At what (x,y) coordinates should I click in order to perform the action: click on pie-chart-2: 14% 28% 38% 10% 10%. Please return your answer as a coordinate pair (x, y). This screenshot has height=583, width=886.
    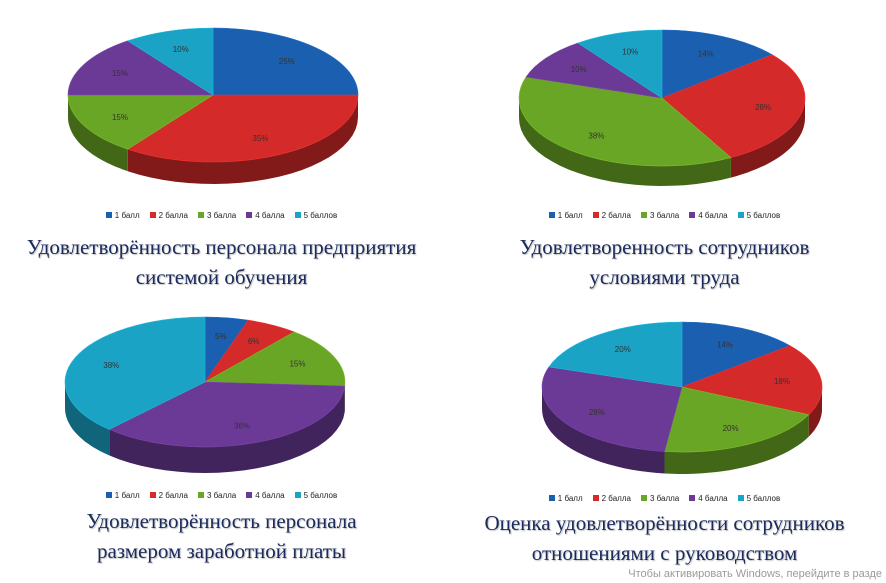
    Looking at the image, I should click on (662, 107).